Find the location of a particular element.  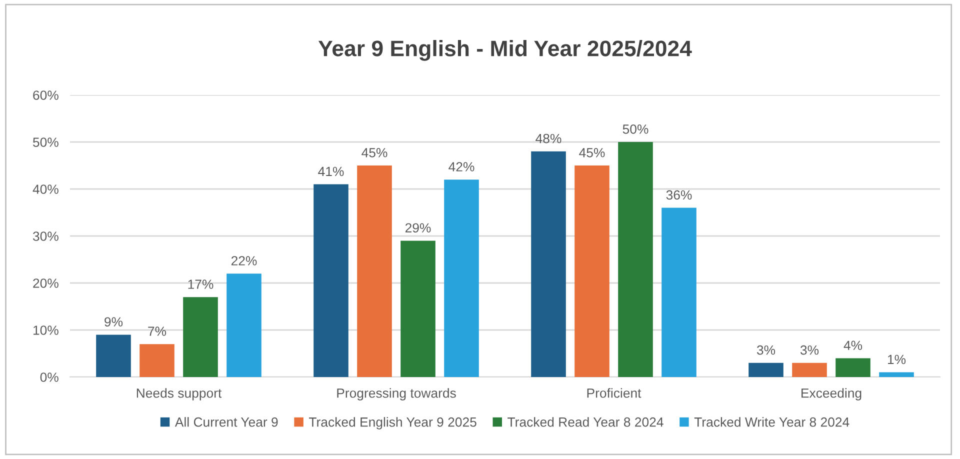

y-tick-label: 10% is located at coordinates (45, 330).